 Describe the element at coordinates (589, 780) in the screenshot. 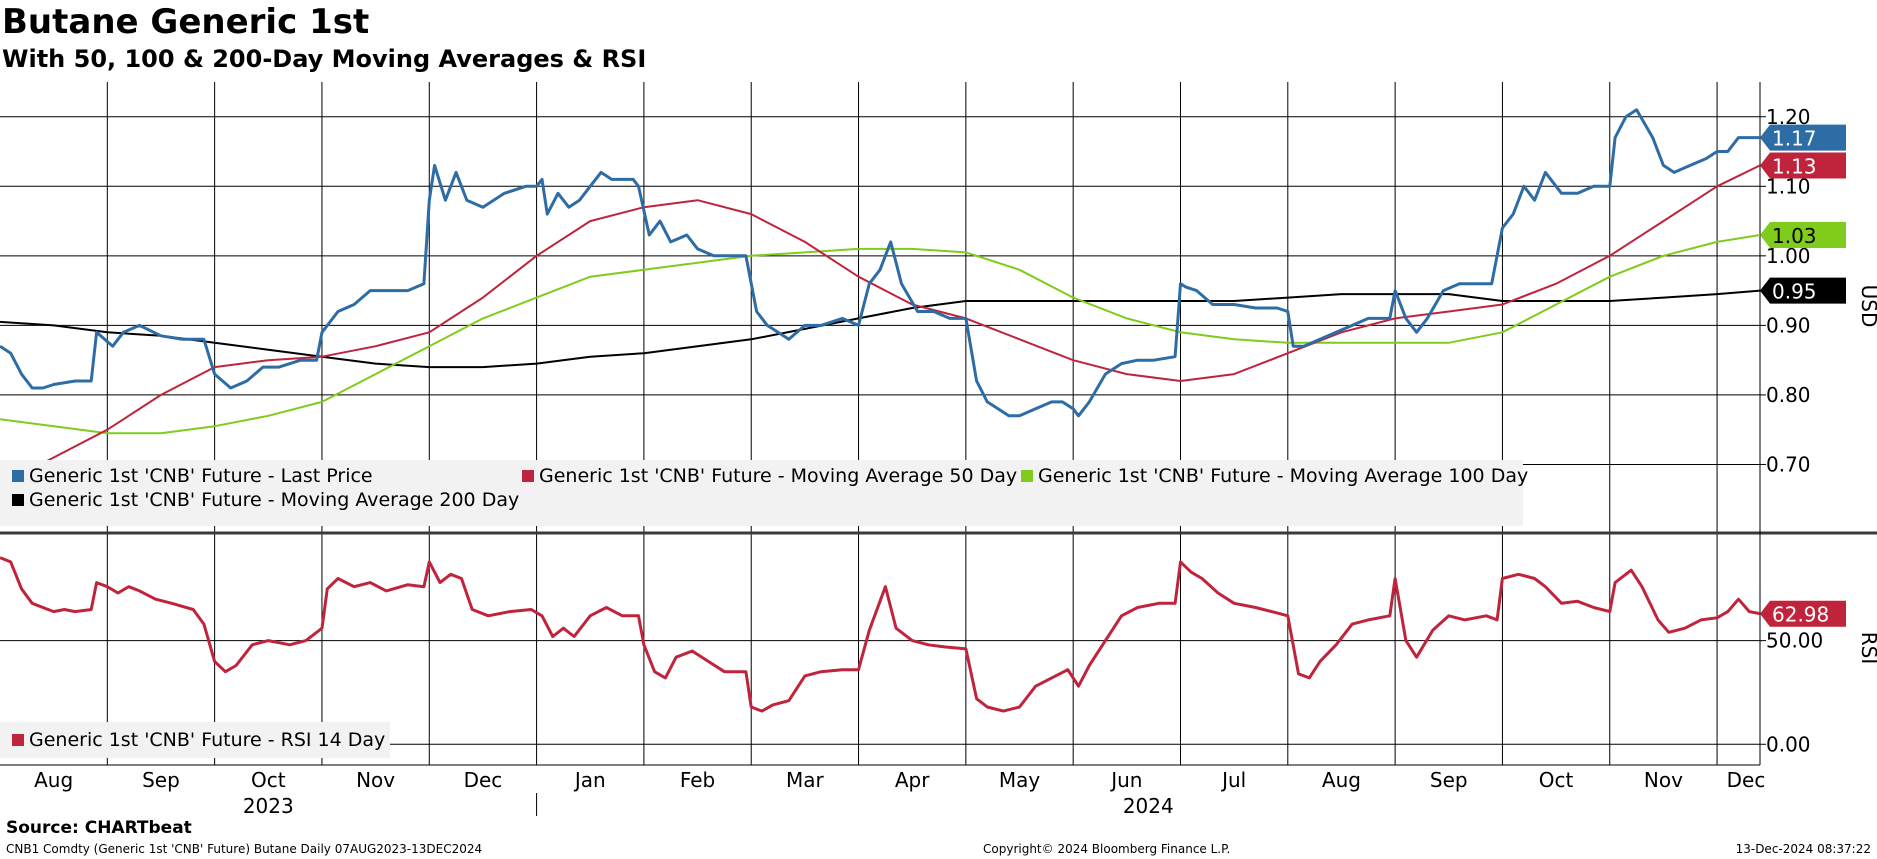

I see `month-tick-label: Jan` at that location.